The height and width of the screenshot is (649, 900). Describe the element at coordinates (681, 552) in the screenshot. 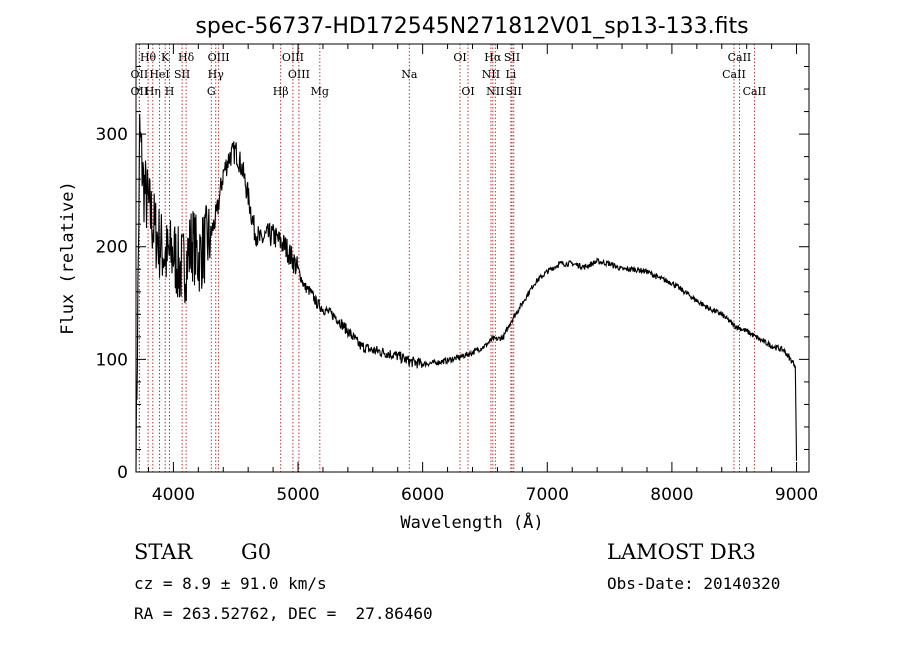

I see `survey-name: LAMOST DR3` at that location.